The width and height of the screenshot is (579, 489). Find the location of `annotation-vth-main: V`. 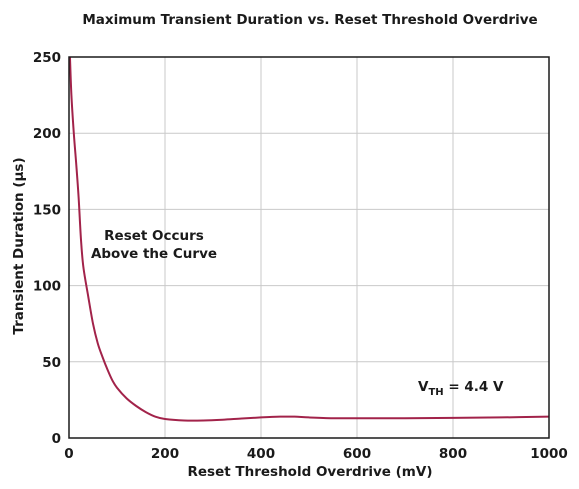

annotation-vth-main: V is located at coordinates (423, 387).